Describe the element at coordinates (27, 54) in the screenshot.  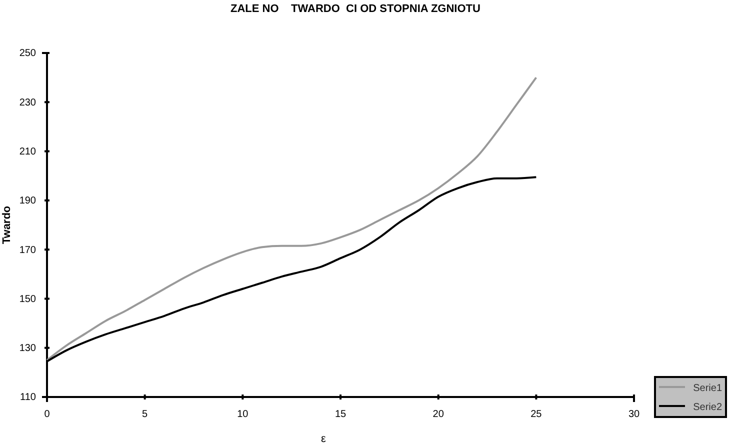
I see `y-tick-label: 250` at that location.